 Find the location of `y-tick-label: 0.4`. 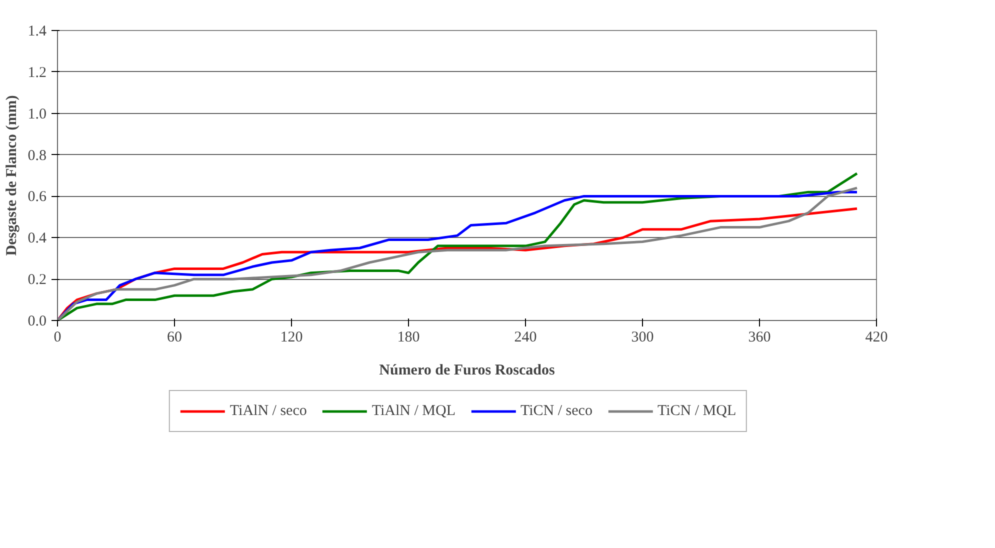

y-tick-label: 0.4 is located at coordinates (37, 238).